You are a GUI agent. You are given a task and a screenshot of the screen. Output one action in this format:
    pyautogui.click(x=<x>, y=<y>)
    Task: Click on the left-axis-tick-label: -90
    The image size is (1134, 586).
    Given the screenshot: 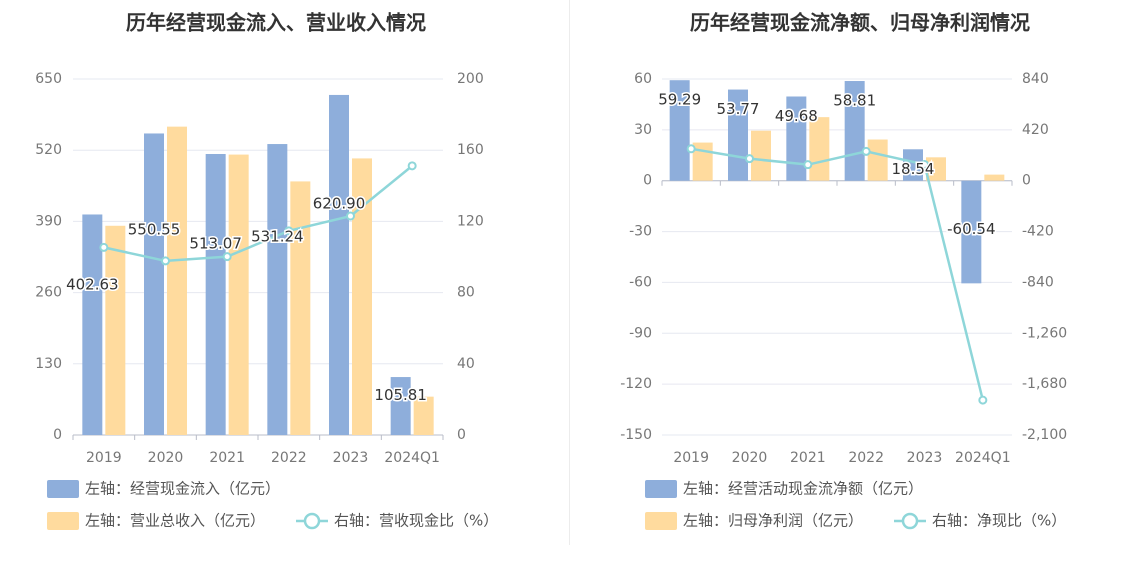 What is the action you would take?
    pyautogui.click(x=640, y=333)
    